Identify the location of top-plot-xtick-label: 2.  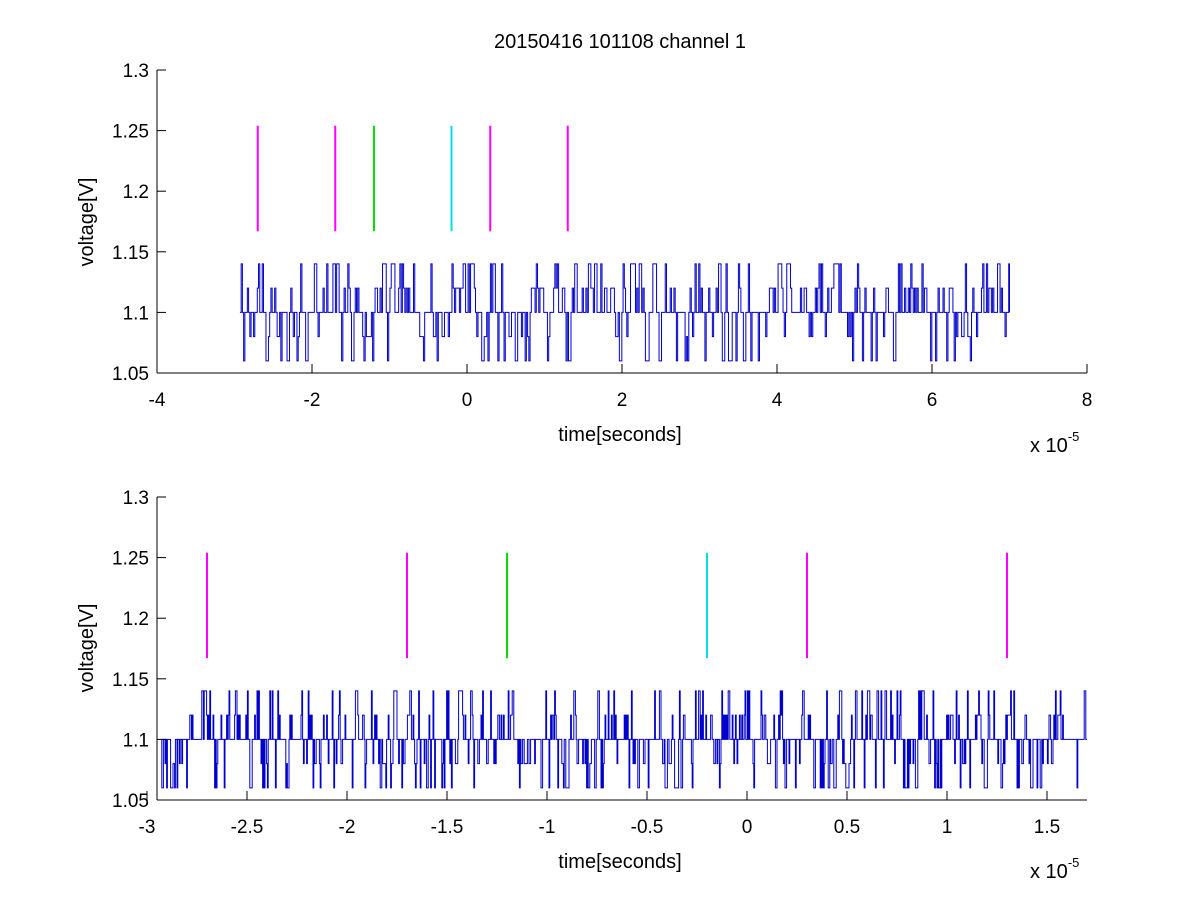
(622, 400).